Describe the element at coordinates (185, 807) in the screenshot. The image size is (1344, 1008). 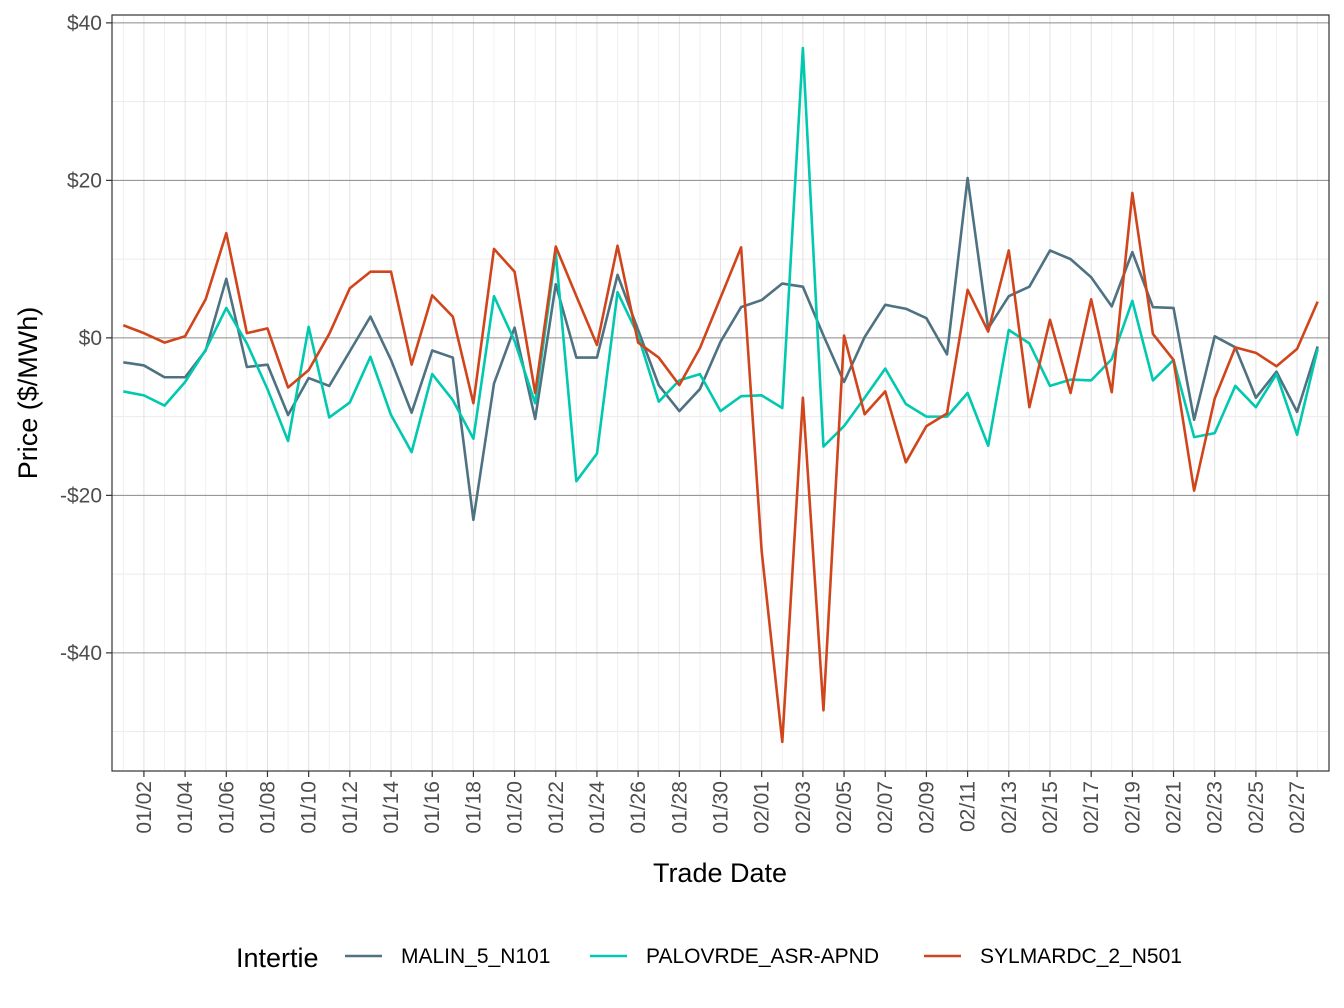
I see `x-tick-label: 01/04` at that location.